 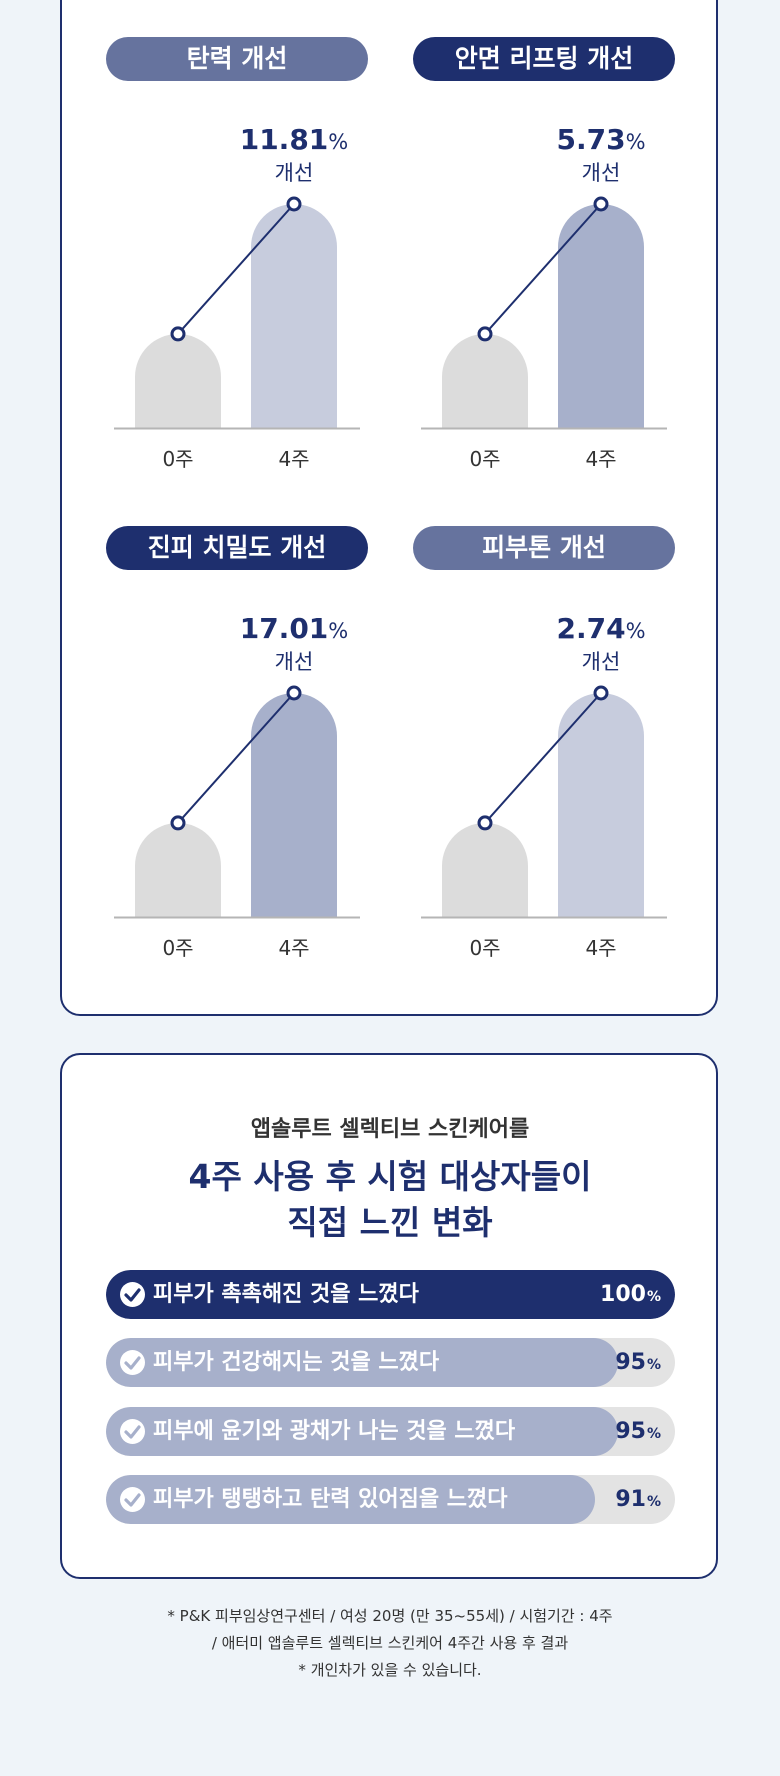 I want to click on improvement-number: 2.74, so click(x=590, y=628).